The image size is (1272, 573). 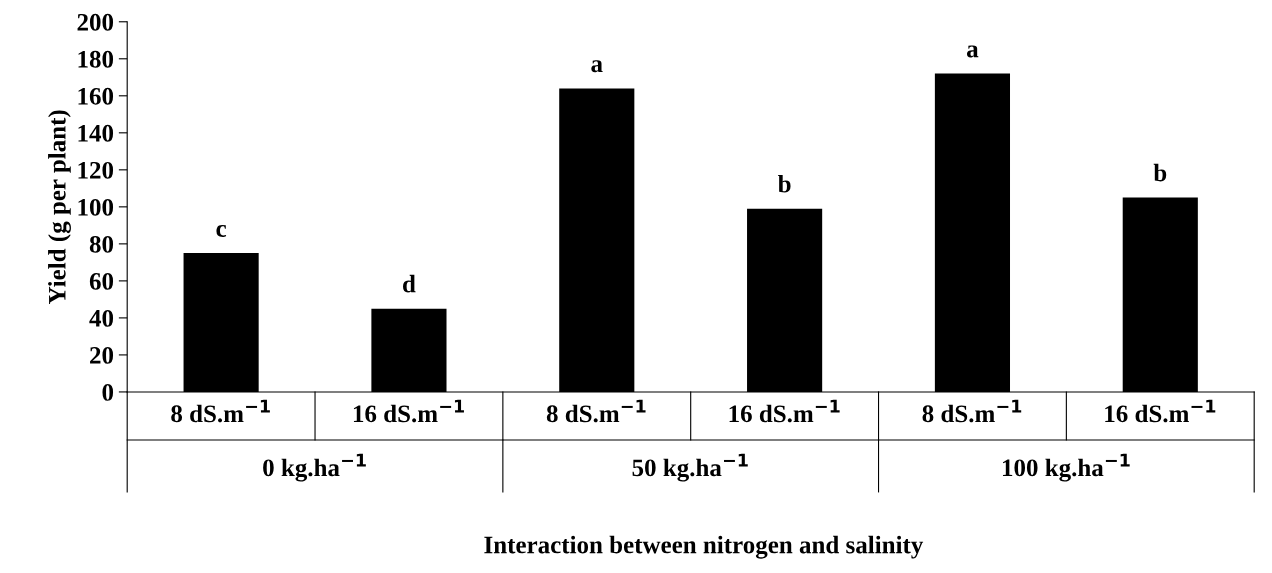 I want to click on text: 50 kg.ha$^{−1}$, so click(x=690, y=467).